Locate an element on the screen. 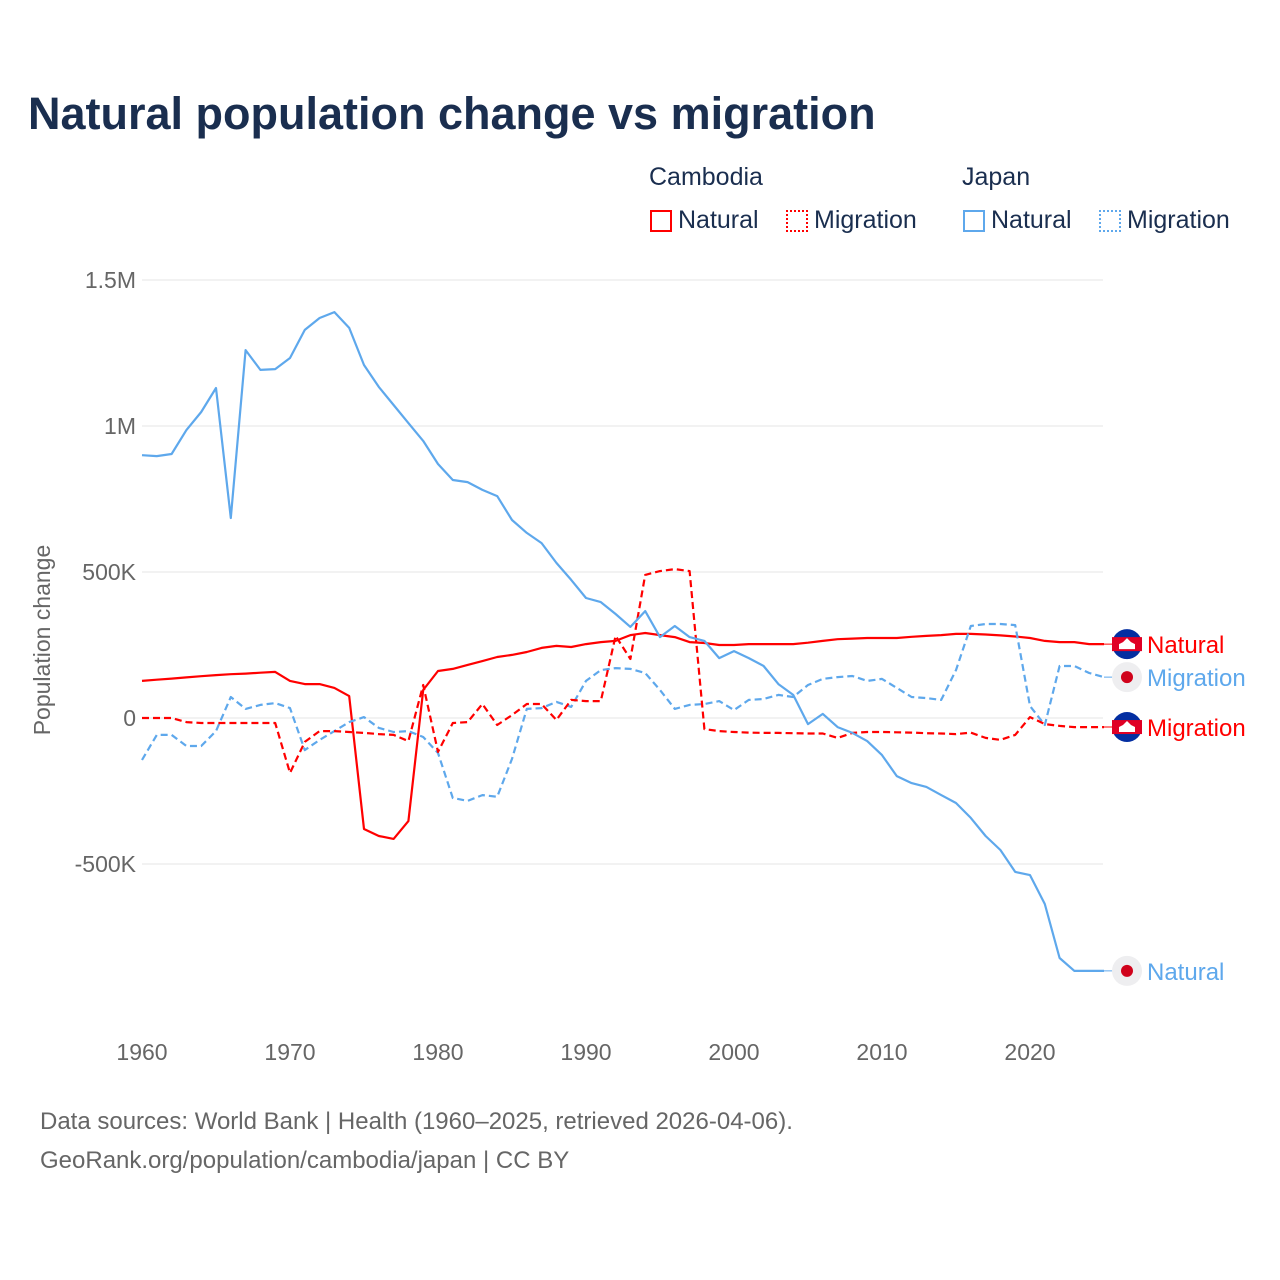  chart-title: Natural population change vs migration is located at coordinates (452, 113).